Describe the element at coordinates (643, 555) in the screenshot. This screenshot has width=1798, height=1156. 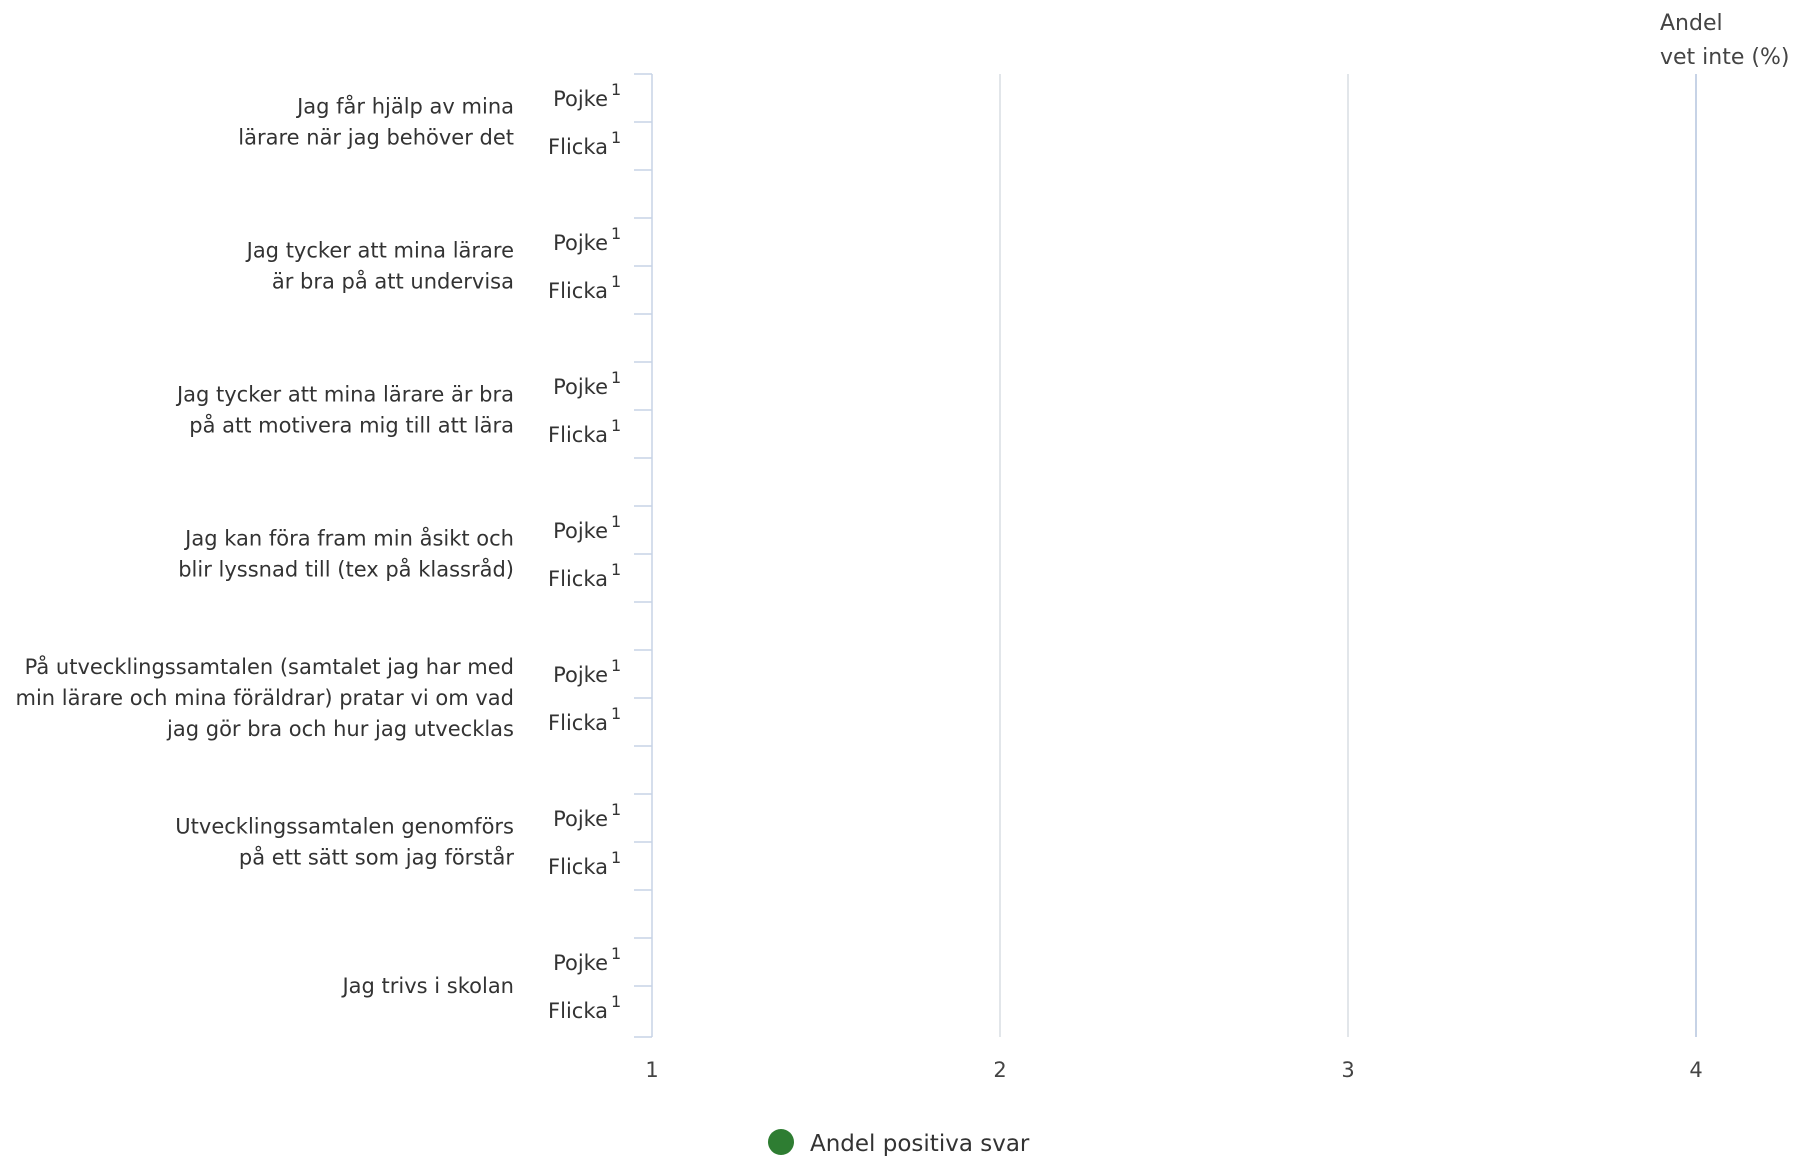
I see `axis-layer` at that location.